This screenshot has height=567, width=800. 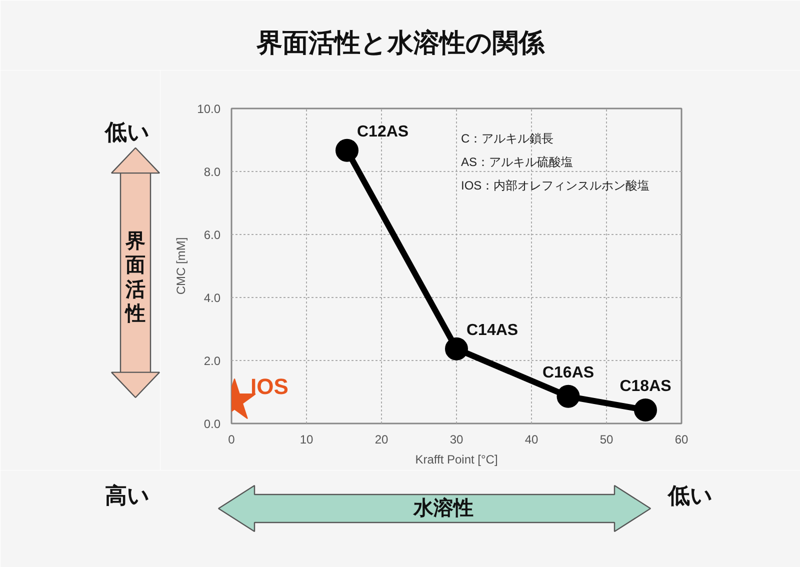 What do you see at coordinates (555, 185) in the screenshot?
I see `annotation: IOS：内部オレフィンスルホン酸塩` at bounding box center [555, 185].